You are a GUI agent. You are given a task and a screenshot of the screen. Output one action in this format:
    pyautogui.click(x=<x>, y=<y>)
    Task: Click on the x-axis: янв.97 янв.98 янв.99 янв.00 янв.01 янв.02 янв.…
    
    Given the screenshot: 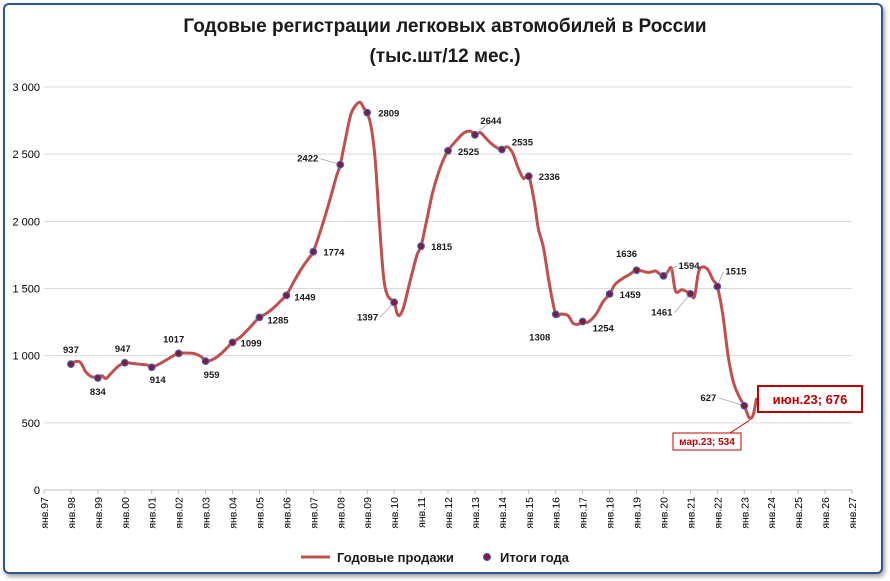 What is the action you would take?
    pyautogui.click(x=449, y=509)
    